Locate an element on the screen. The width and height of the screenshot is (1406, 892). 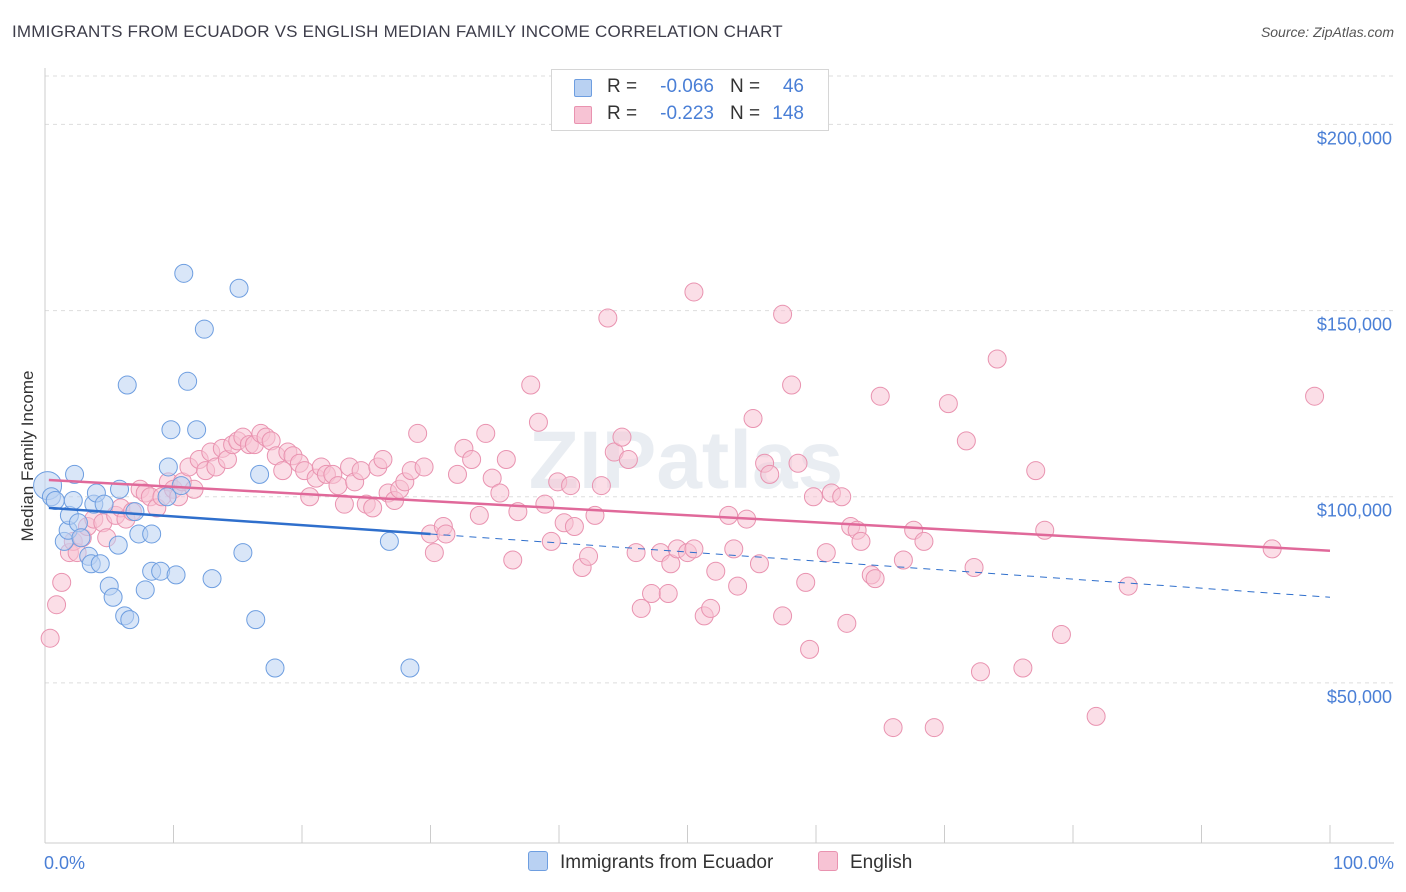
r-value: -0.223 is located at coordinates (687, 113).